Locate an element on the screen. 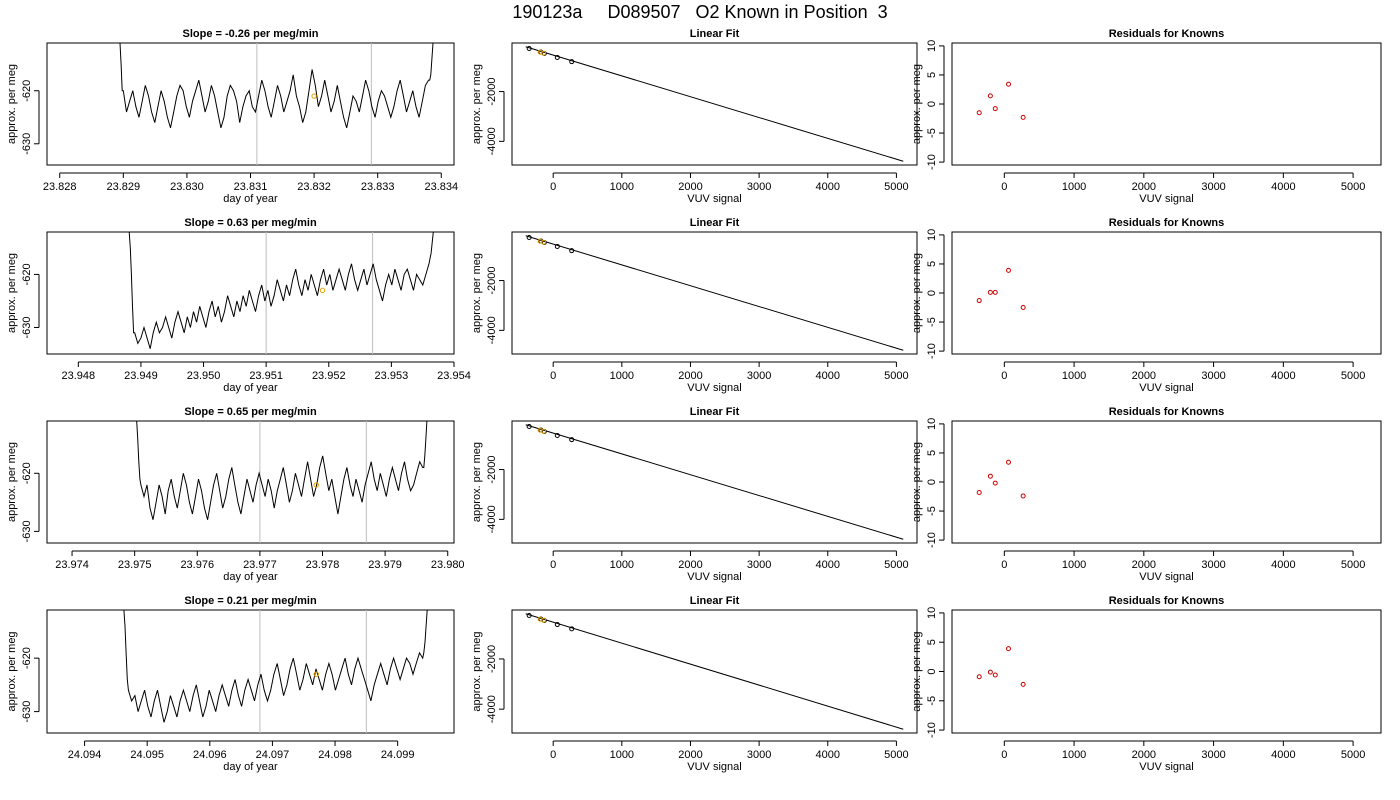 This screenshot has width=1400, height=800. y-tick-label: -620 is located at coordinates (27, 91).